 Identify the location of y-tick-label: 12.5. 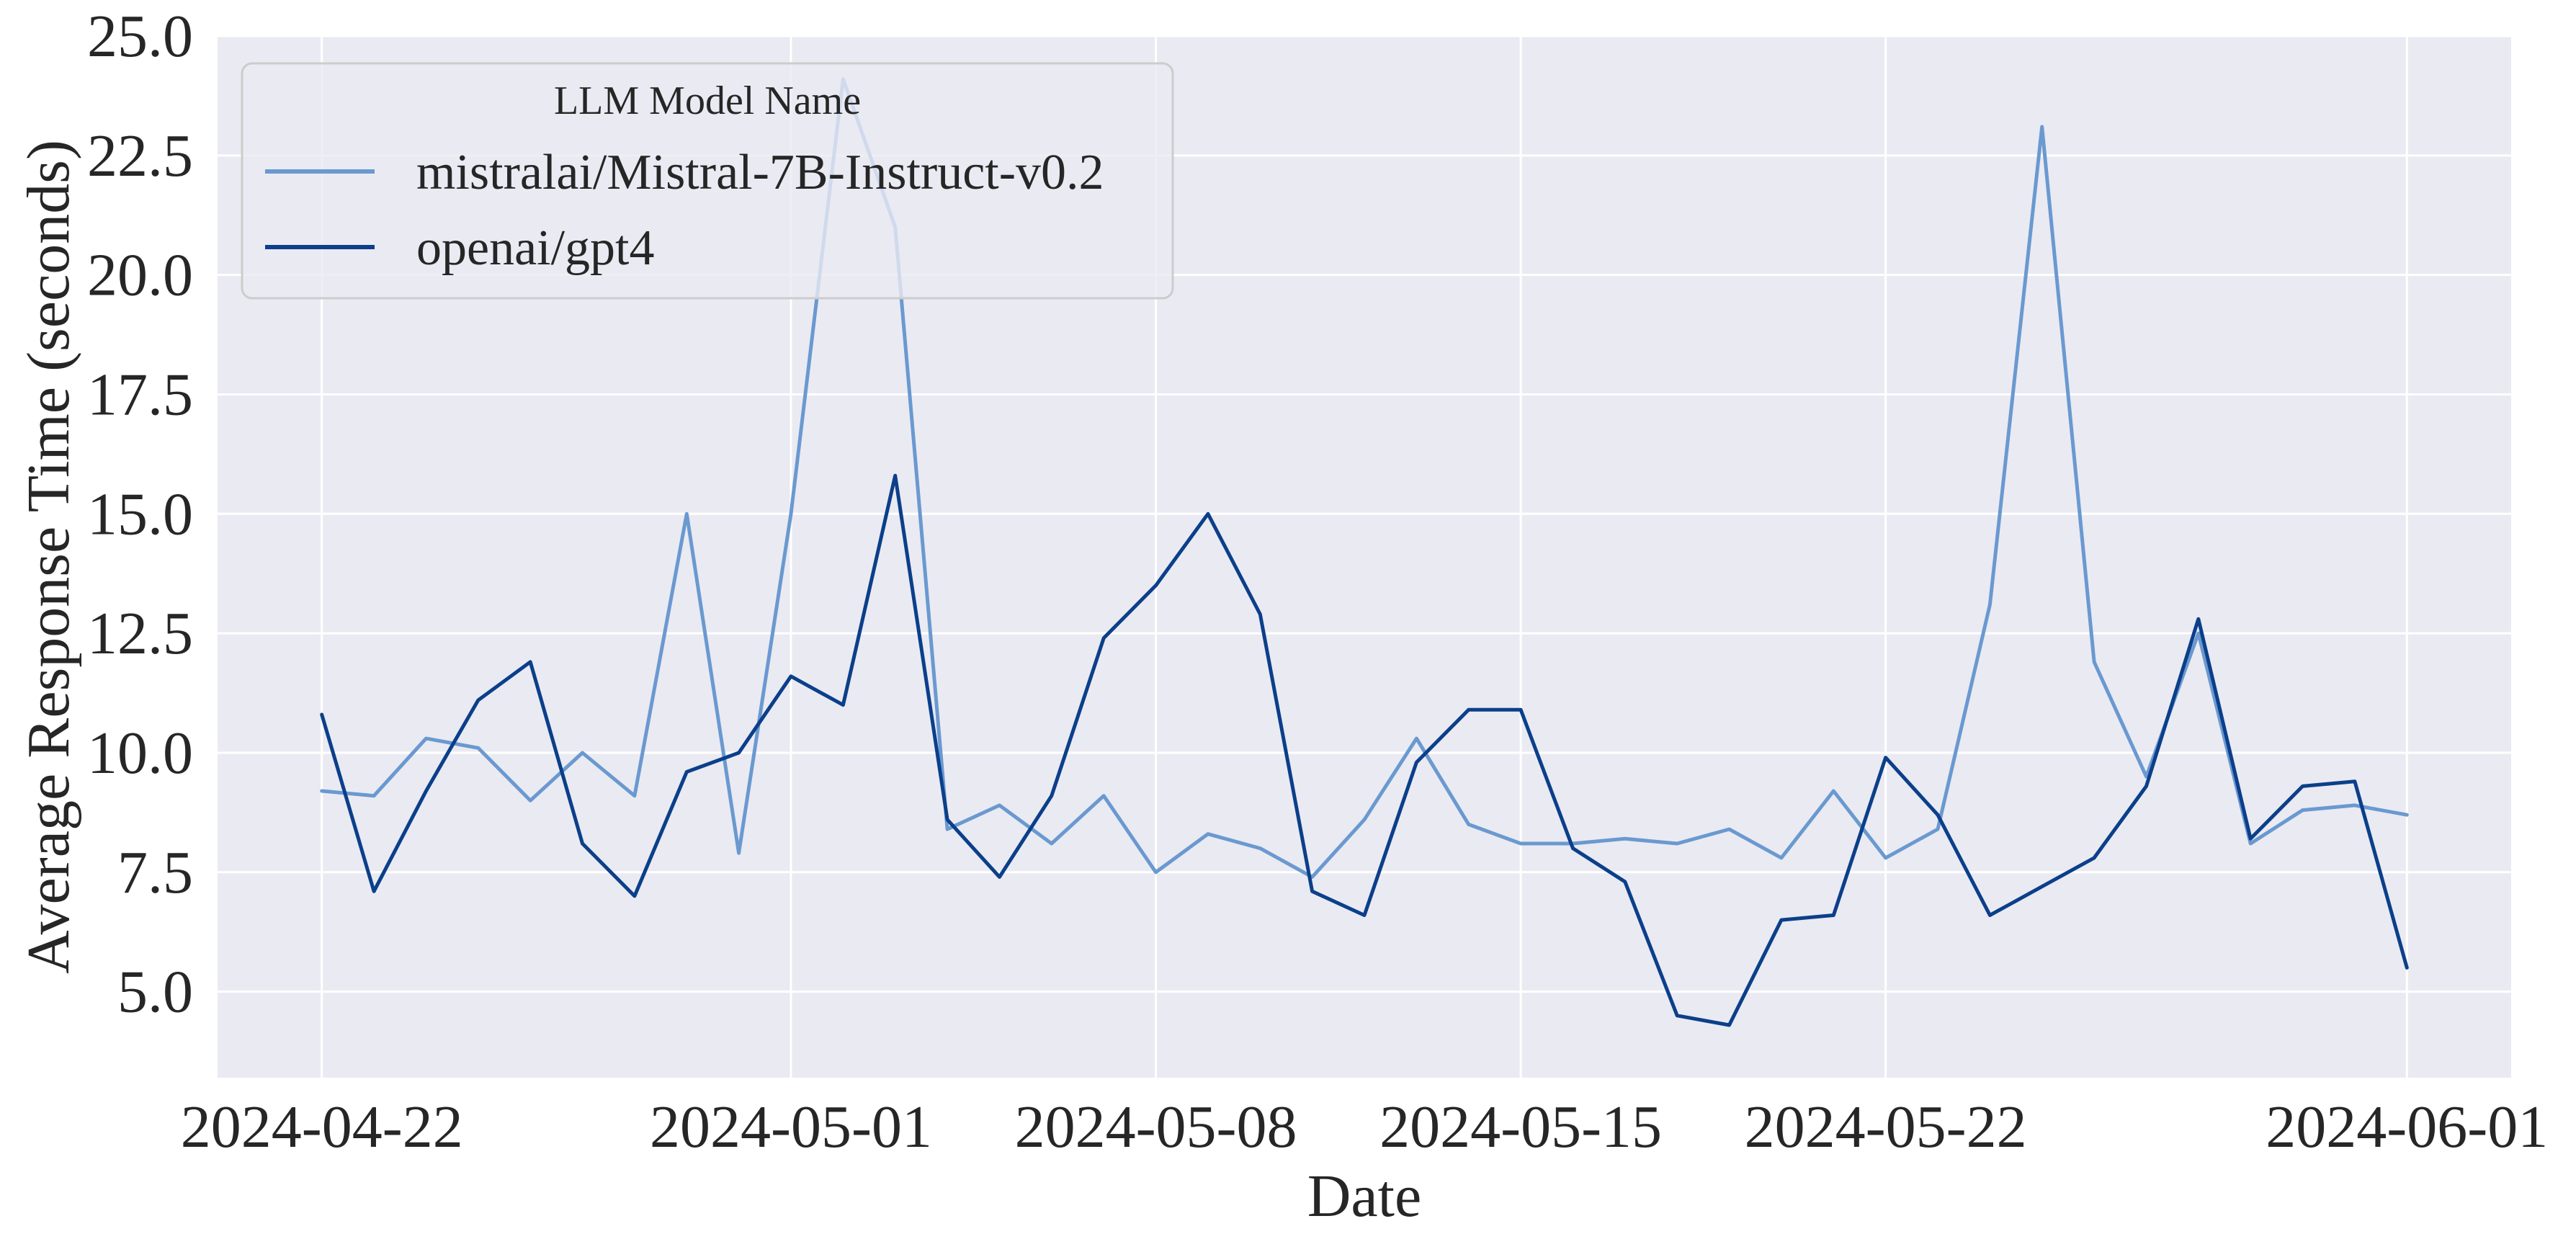
(140, 633).